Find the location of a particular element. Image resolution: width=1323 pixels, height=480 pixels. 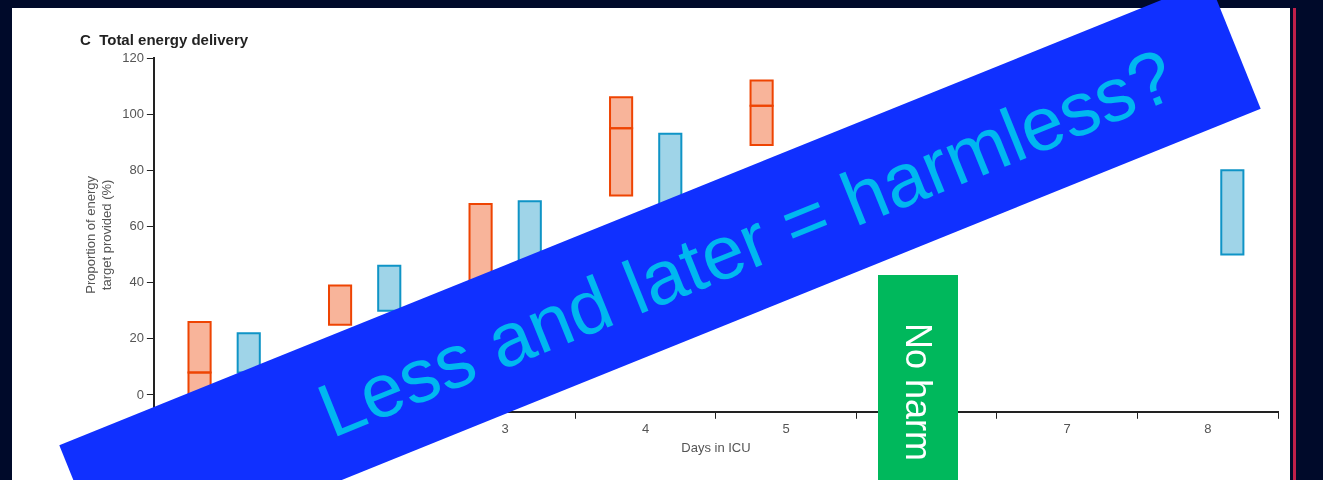

annotation: No harm is located at coordinates (918, 377).